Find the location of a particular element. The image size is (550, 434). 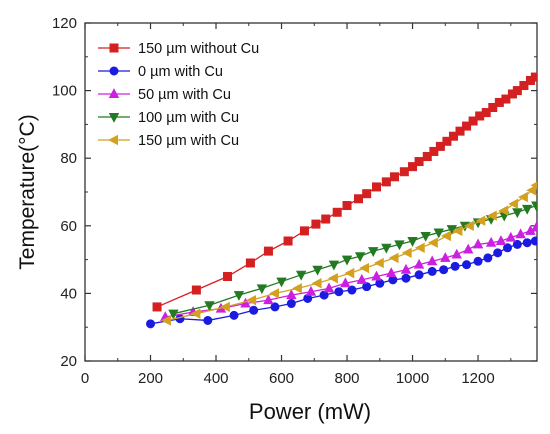

y-tick-label: 80 is located at coordinates (68, 158).